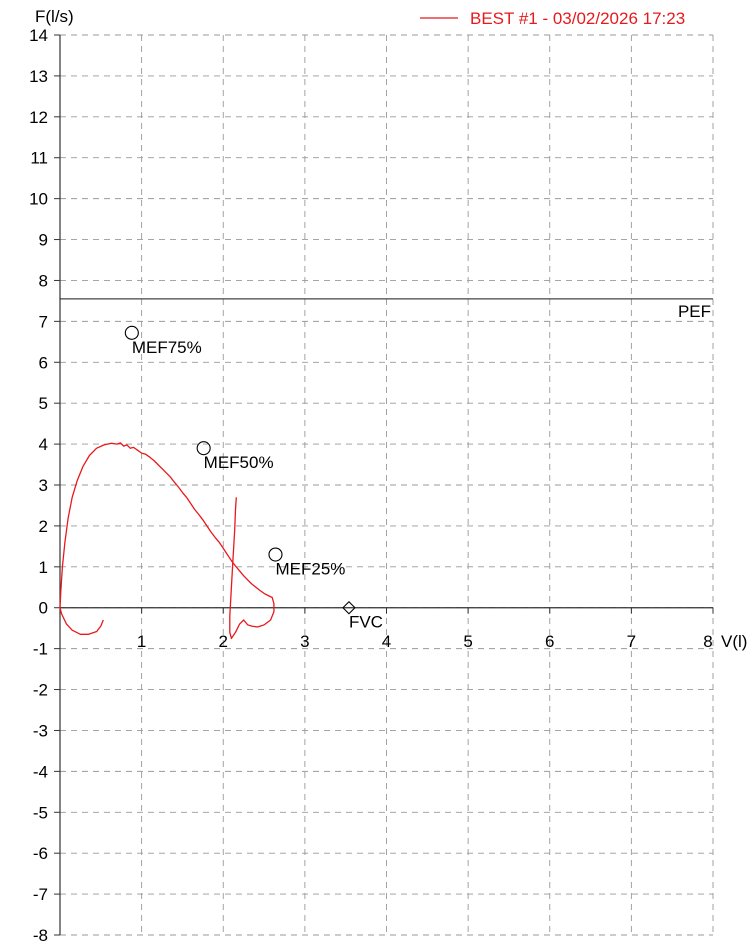 This screenshot has height=944, width=752. Describe the element at coordinates (549, 641) in the screenshot. I see `x-tick-label: 6` at that location.